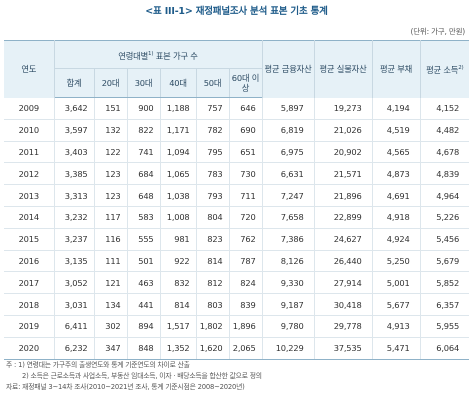 The height and width of the screenshot is (408, 473). I want to click on cell-age-40s: 922, so click(178, 261).